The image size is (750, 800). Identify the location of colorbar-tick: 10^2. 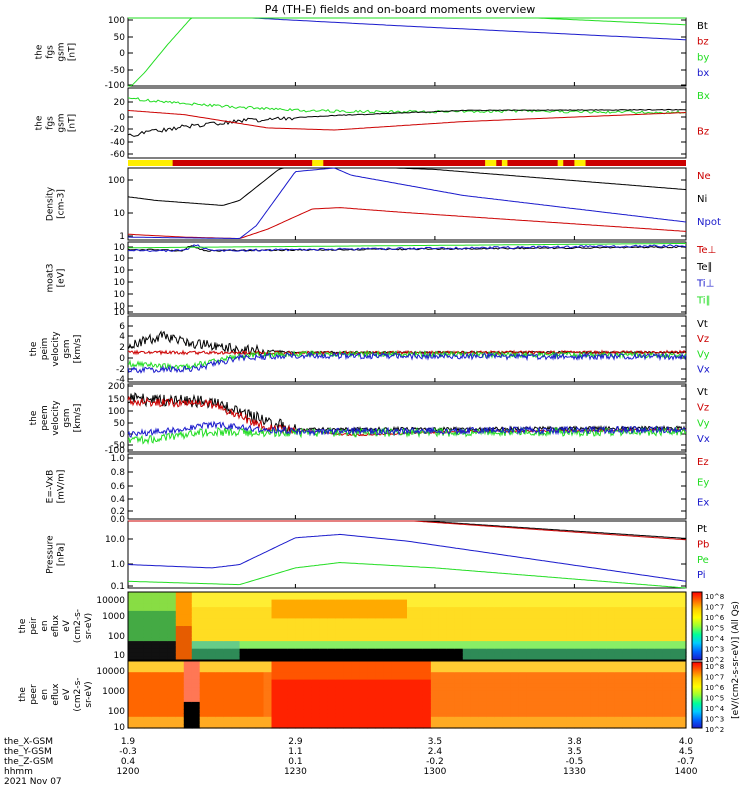
(714, 660).